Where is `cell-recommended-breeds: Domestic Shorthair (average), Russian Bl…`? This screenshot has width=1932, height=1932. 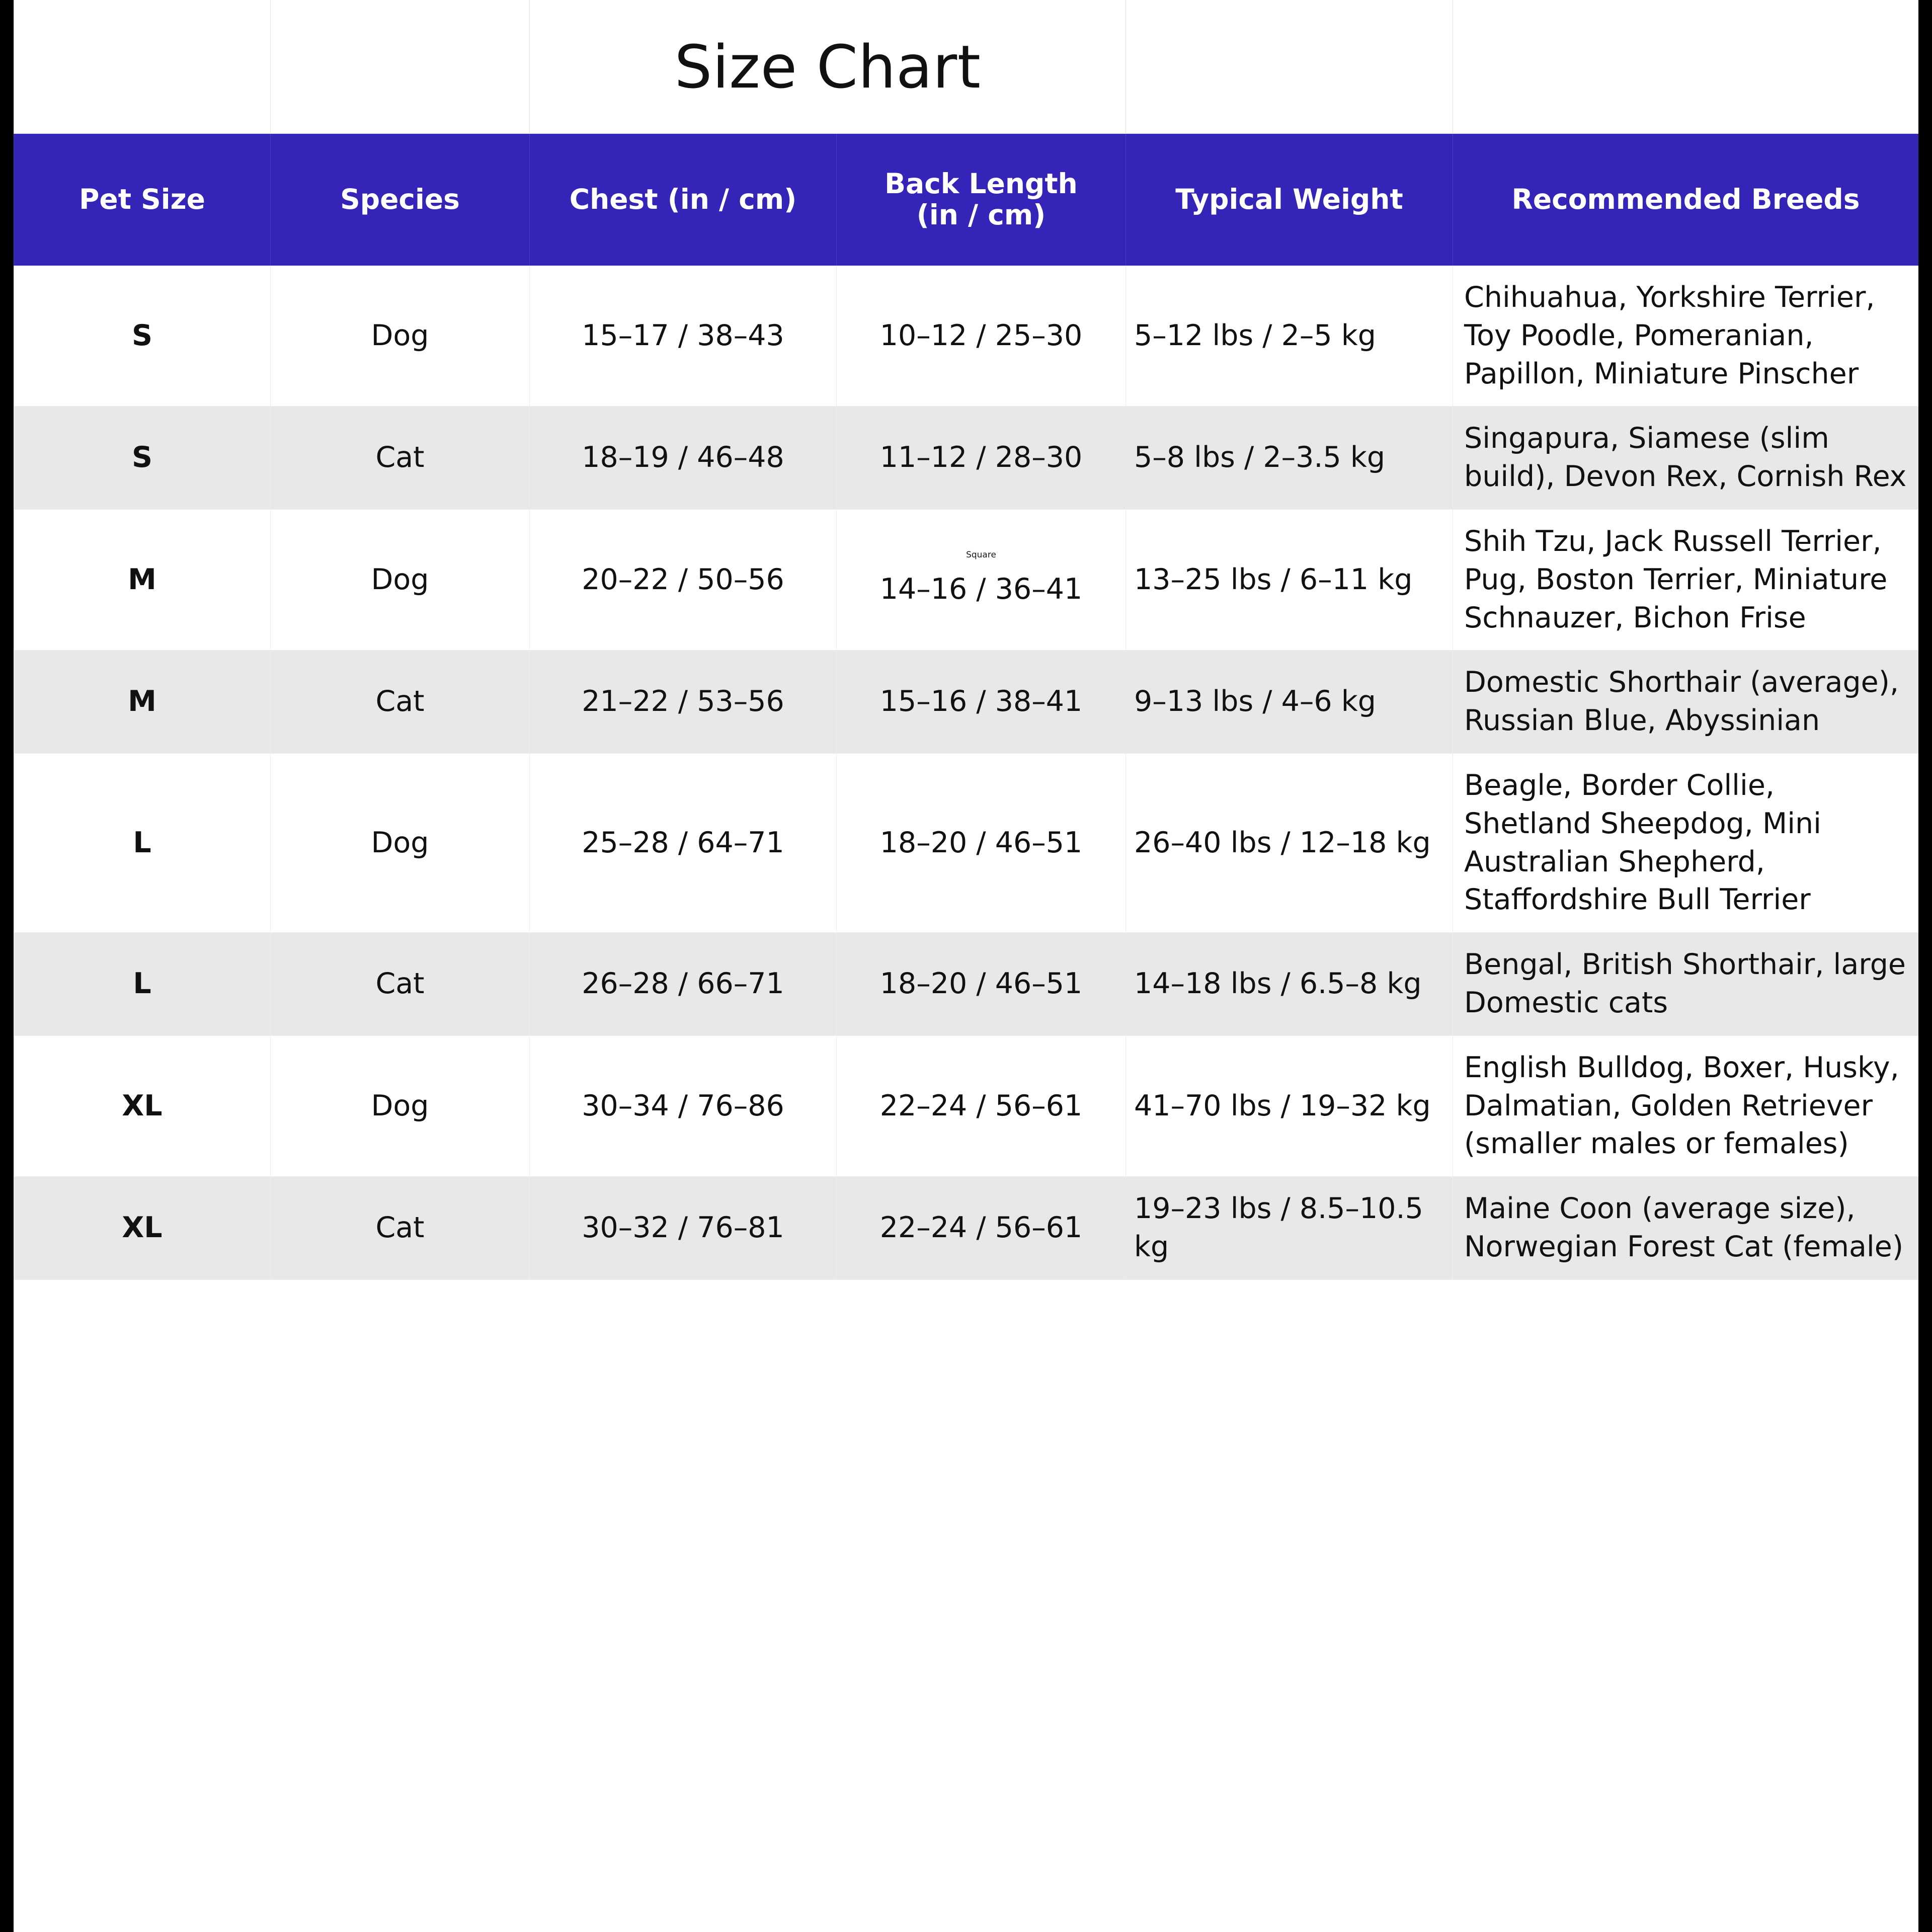
cell-recommended-breeds: Domestic Shorthair (average), Russian Bl… is located at coordinates (1686, 702).